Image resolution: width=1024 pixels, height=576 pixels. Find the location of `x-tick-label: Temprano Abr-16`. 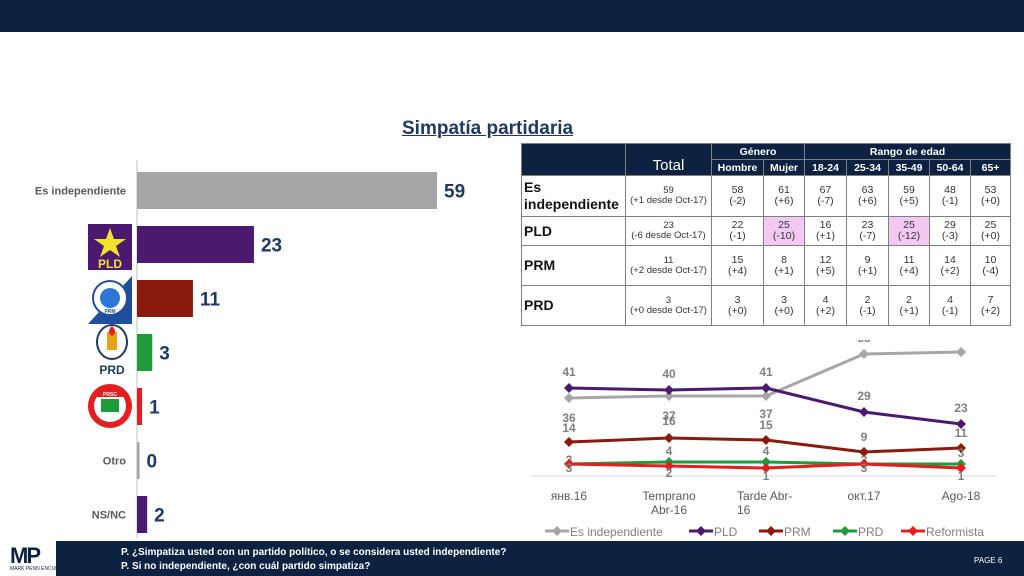

x-tick-label: Temprano Abr-16 is located at coordinates (669, 503).